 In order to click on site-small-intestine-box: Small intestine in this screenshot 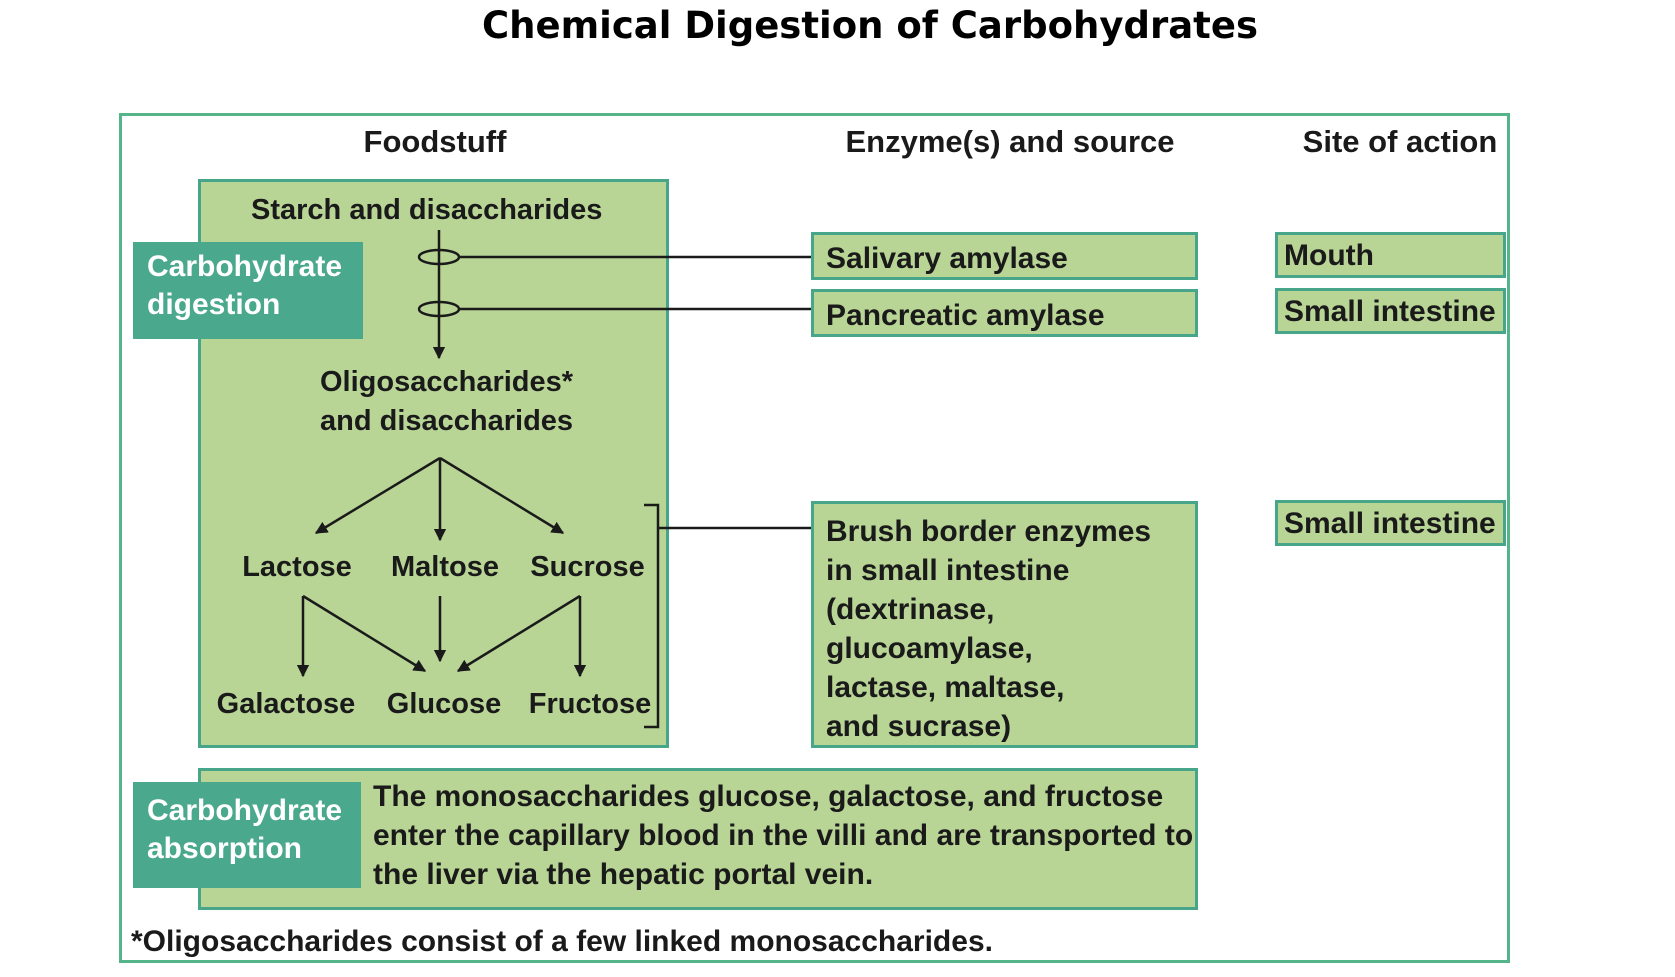, I will do `click(1390, 311)`.